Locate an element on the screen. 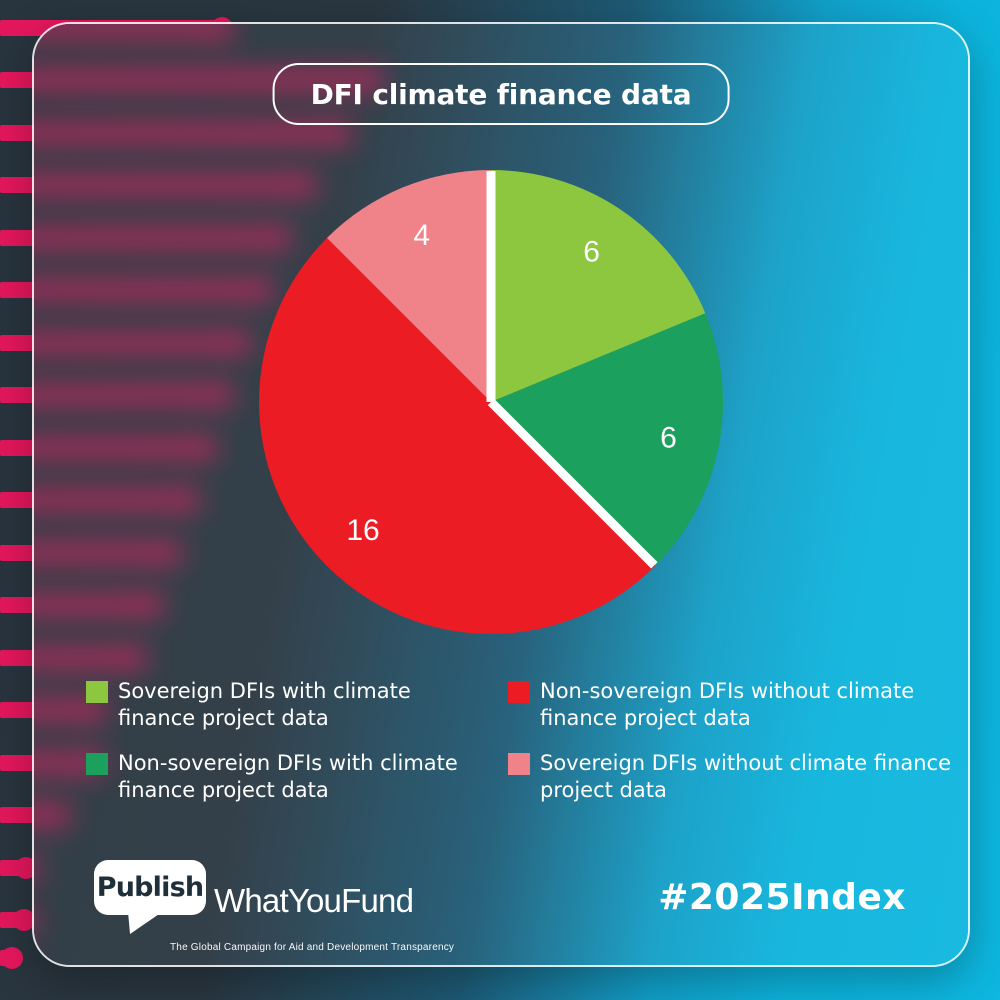 The image size is (1000, 1000). pie-value-label: 16 is located at coordinates (362, 530).